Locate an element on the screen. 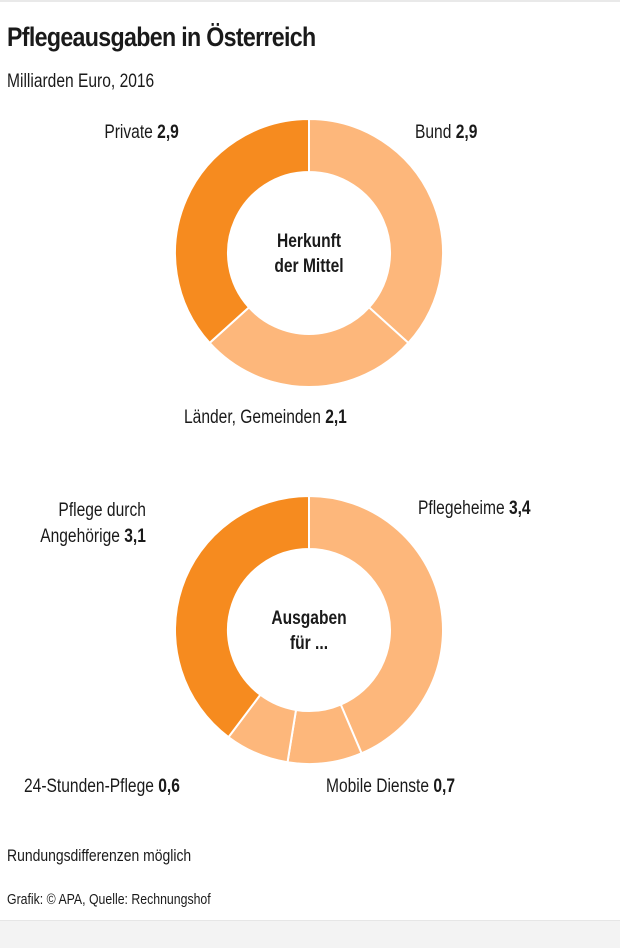 This screenshot has width=620, height=948. label-private: Private 2,9 is located at coordinates (142, 133).